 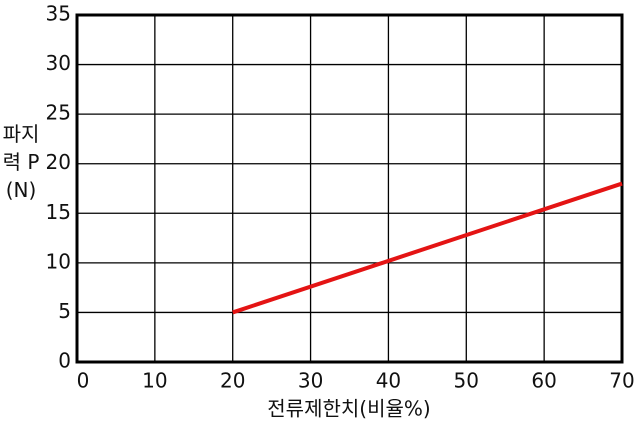 I want to click on y-tick-label: 10, so click(x=58, y=261).